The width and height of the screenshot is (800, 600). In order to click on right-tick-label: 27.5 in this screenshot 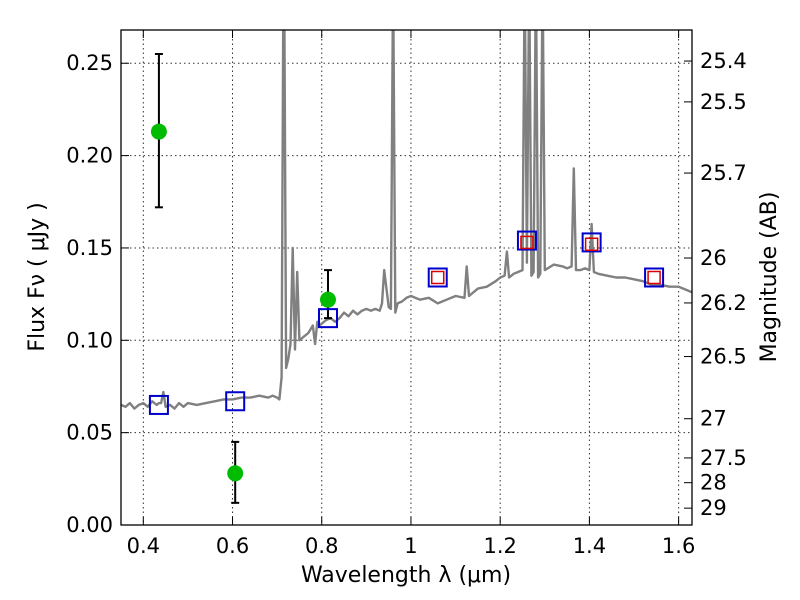, I will do `click(723, 458)`.